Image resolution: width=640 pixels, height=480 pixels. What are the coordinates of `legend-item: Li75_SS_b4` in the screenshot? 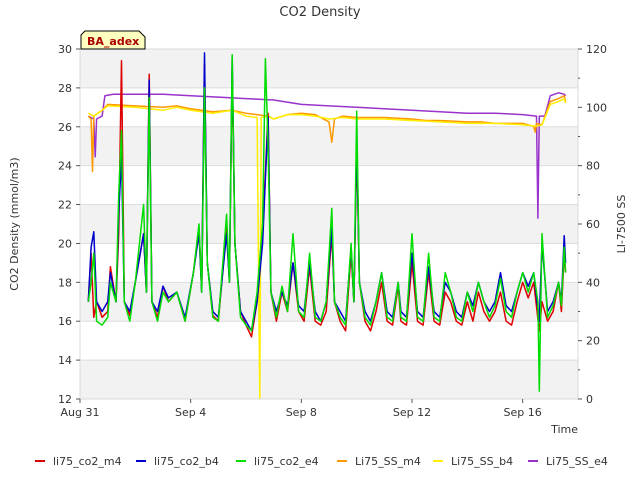 It's located at (473, 461).